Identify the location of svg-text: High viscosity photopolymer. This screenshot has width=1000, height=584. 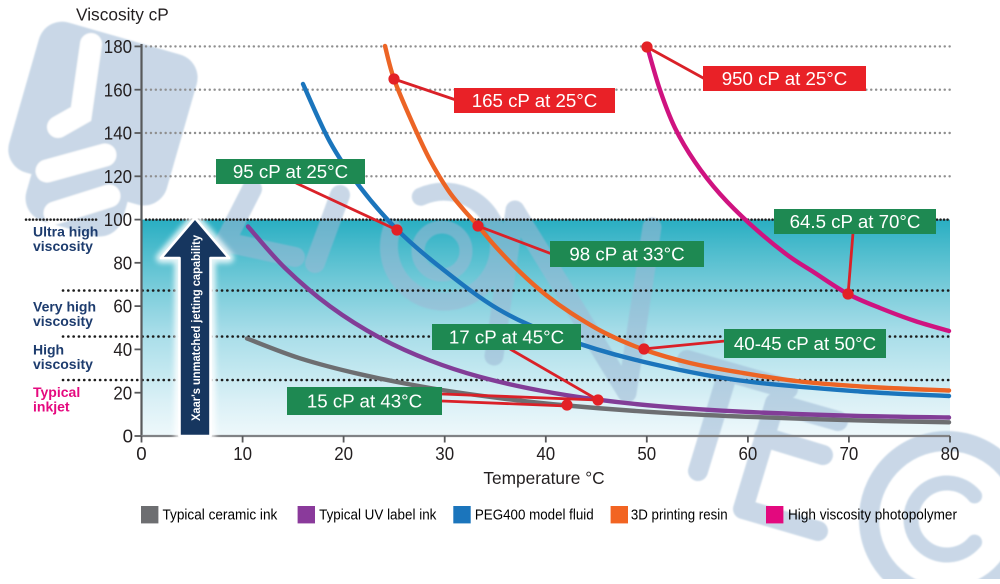
(872, 516).